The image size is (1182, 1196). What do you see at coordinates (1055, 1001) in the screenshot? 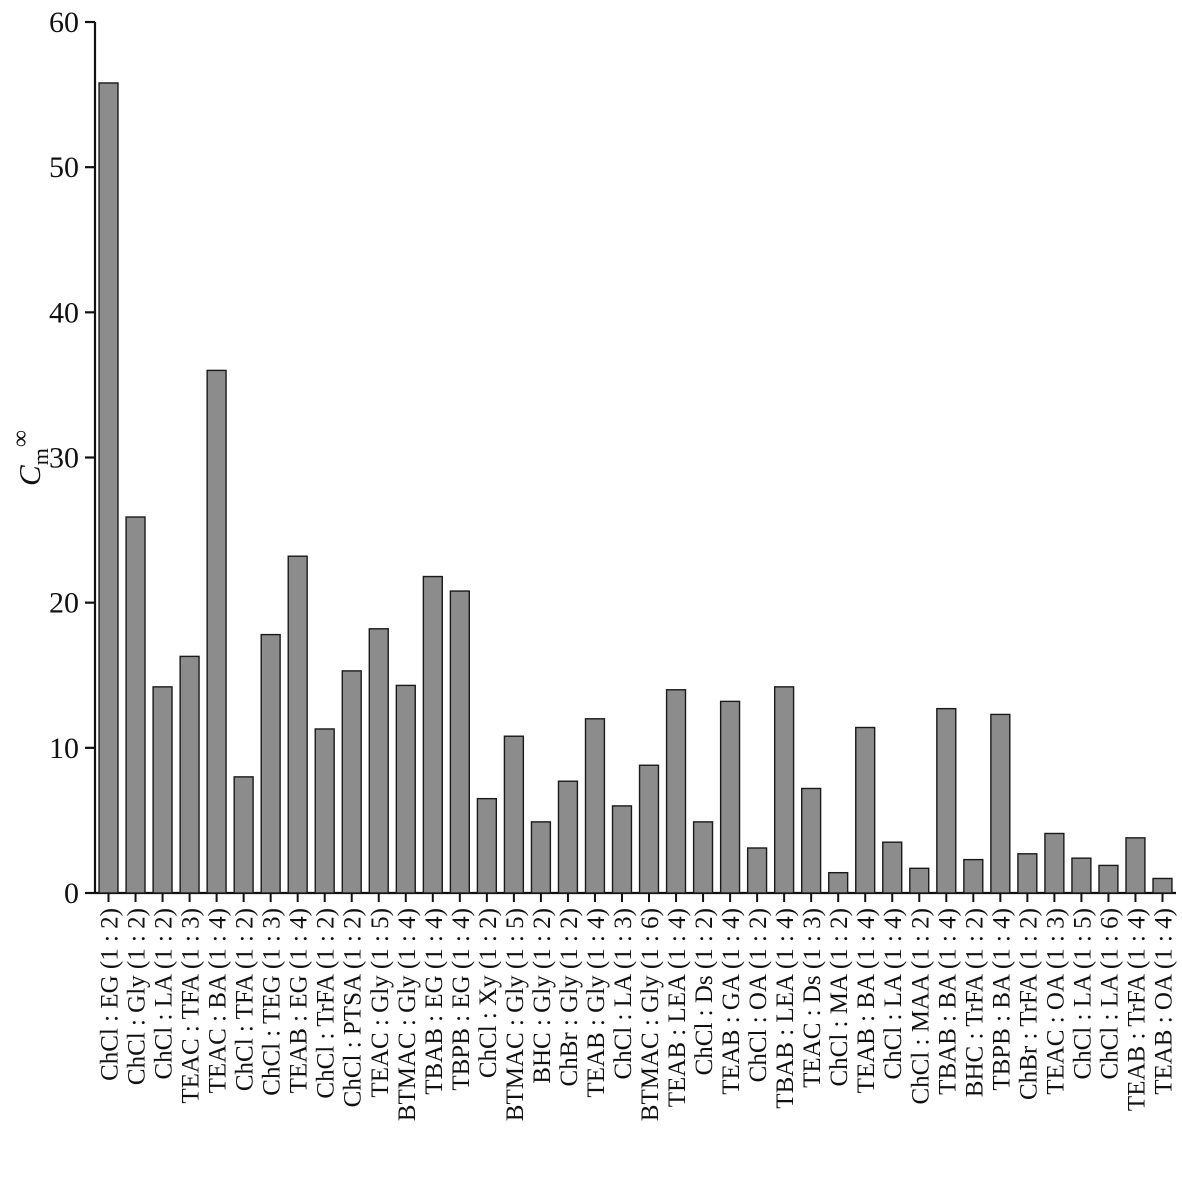
I see `x-category-label: TEAC : OA (1 : 3)` at bounding box center [1055, 1001].